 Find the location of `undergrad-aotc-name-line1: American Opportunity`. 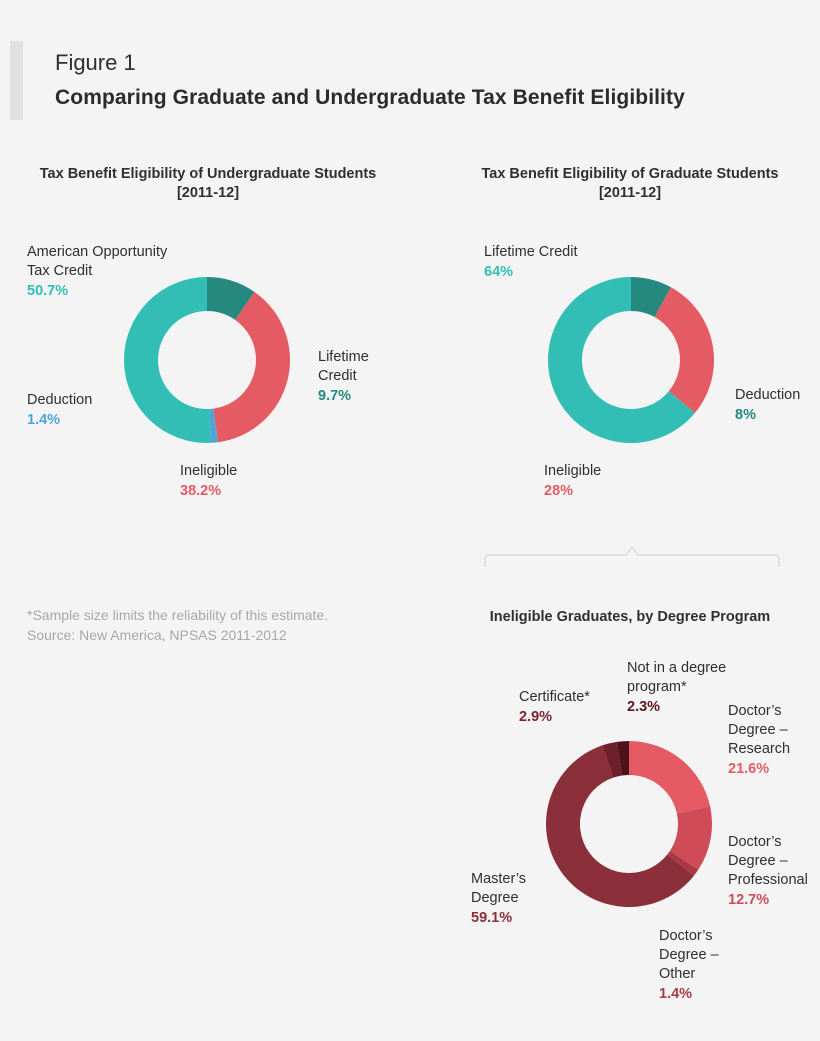

undergrad-aotc-name-line1: American Opportunity is located at coordinates (97, 252).